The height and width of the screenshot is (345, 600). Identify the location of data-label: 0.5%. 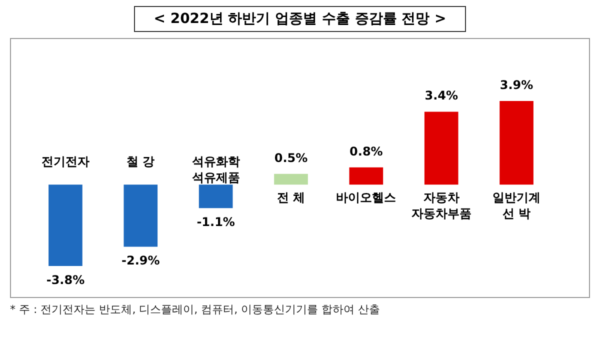
(291, 157).